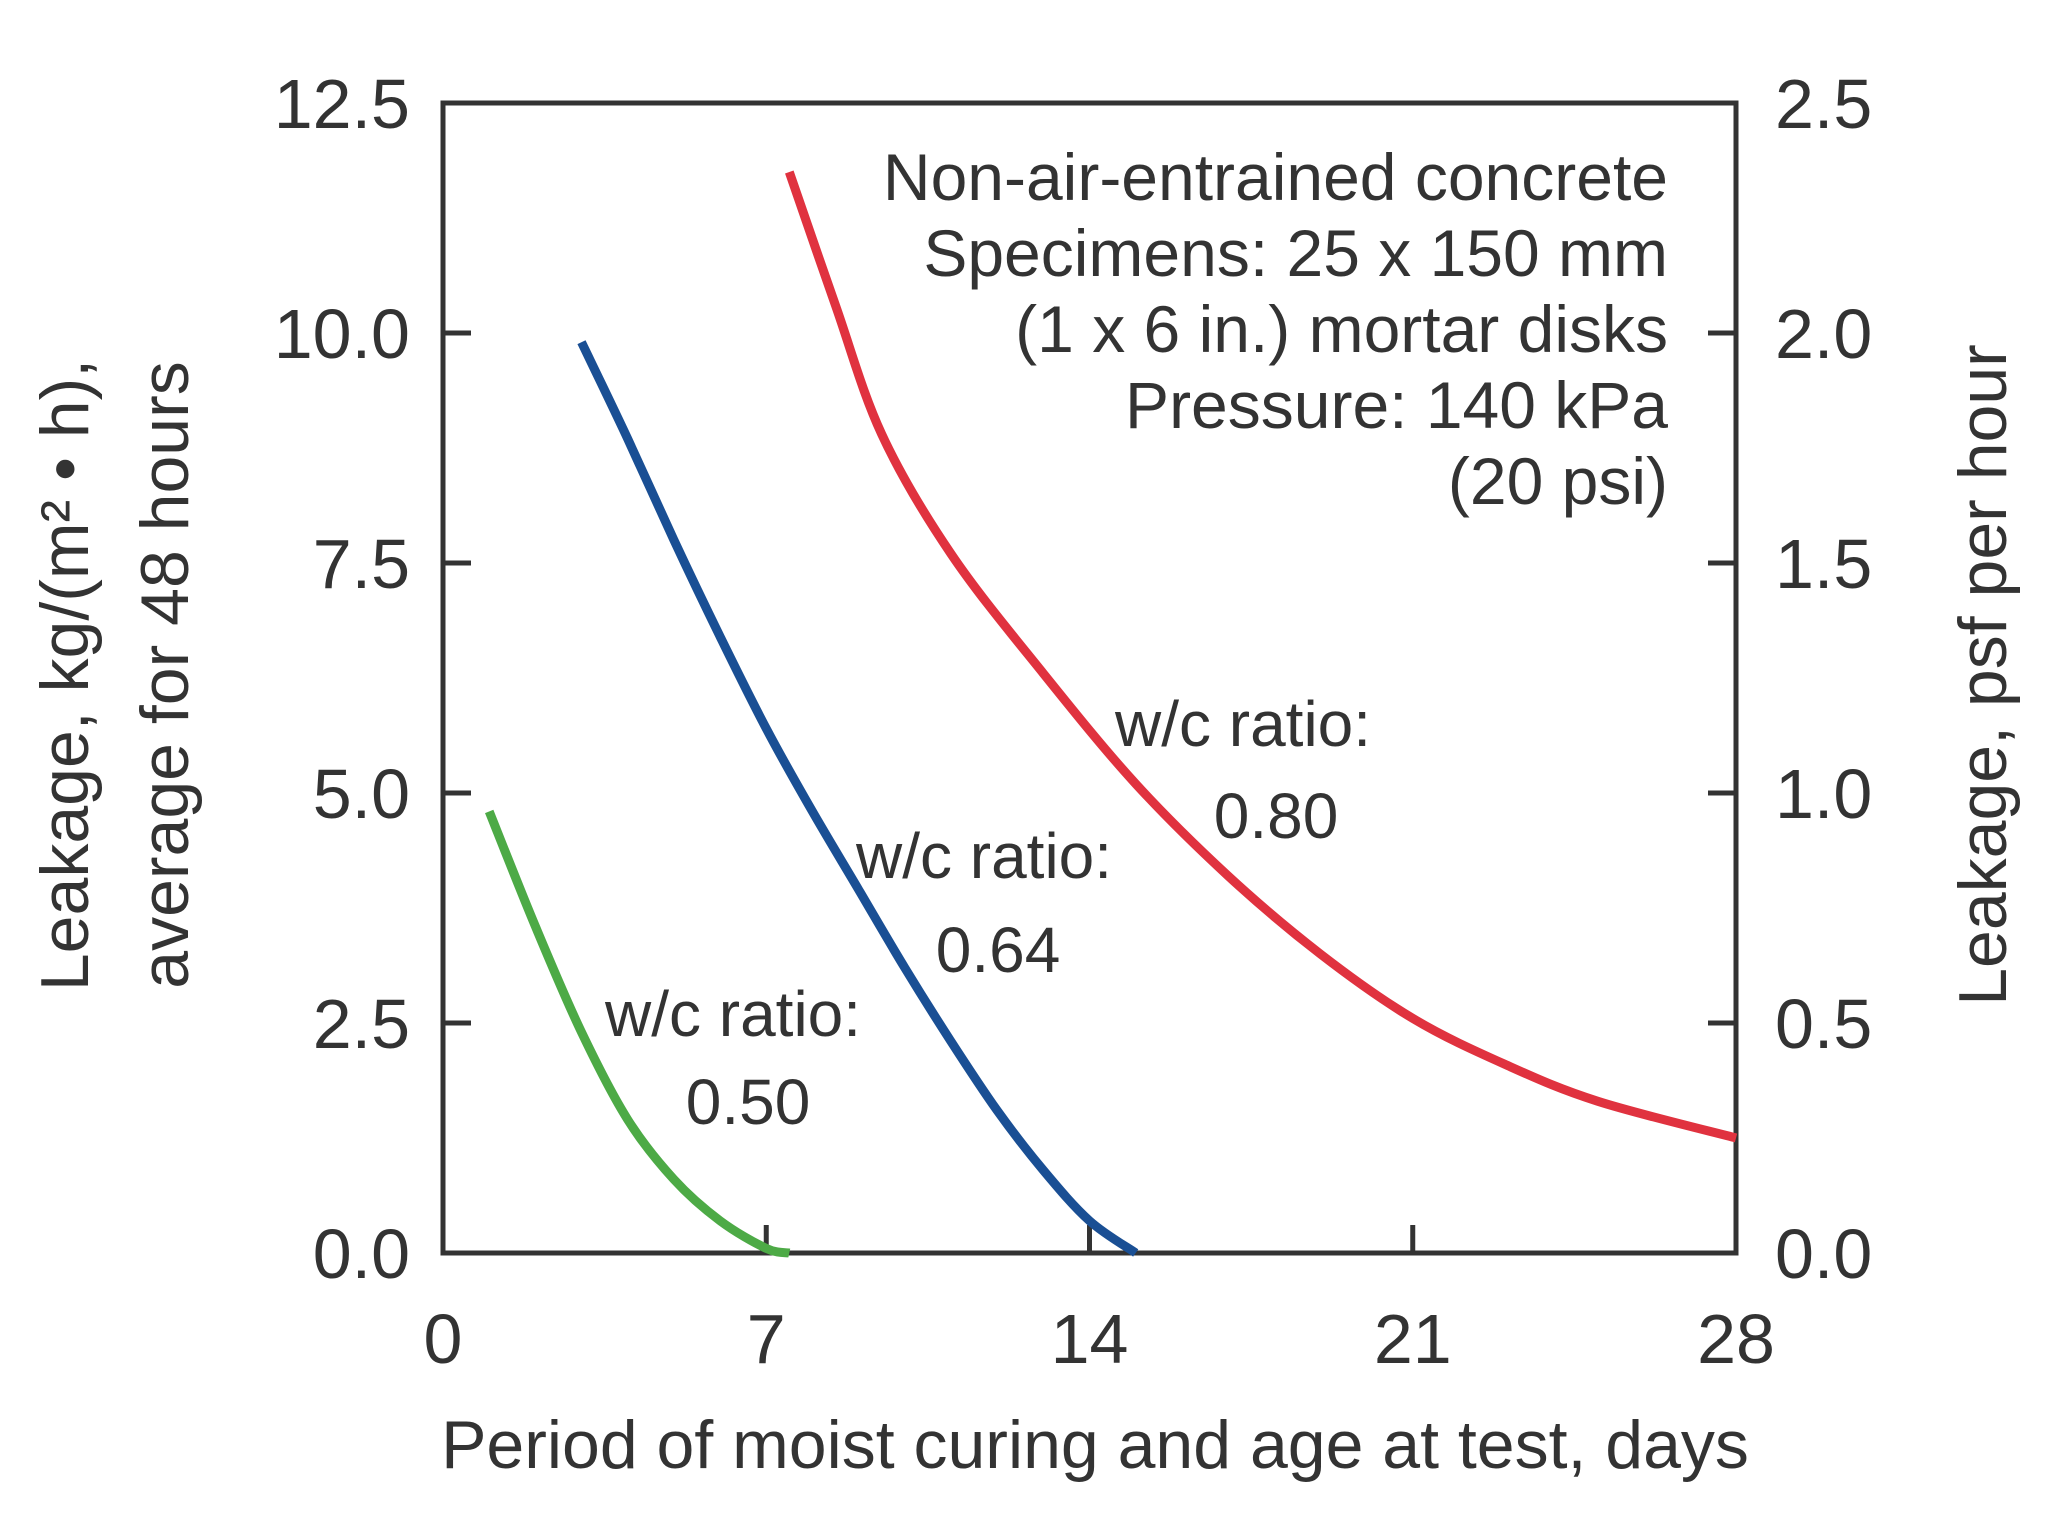  What do you see at coordinates (998, 950) in the screenshot?
I see `series-label-line2: 0.64` at bounding box center [998, 950].